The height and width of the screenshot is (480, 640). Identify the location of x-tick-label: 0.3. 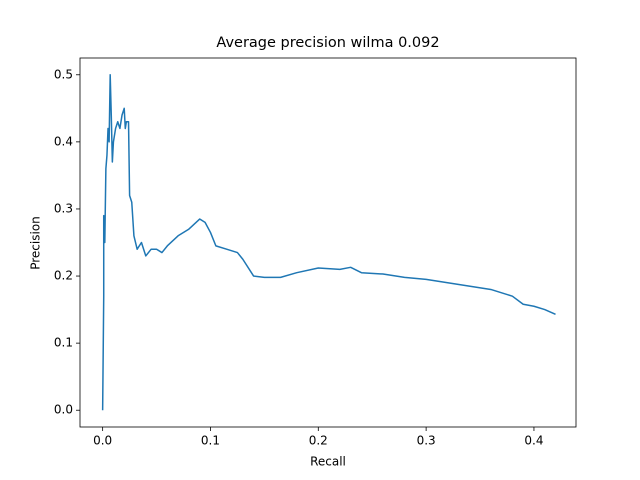
(426, 441).